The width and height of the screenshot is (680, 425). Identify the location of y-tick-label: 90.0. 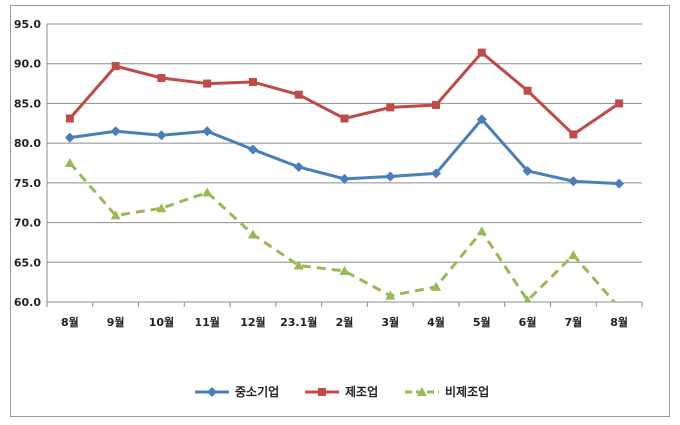
(27, 64).